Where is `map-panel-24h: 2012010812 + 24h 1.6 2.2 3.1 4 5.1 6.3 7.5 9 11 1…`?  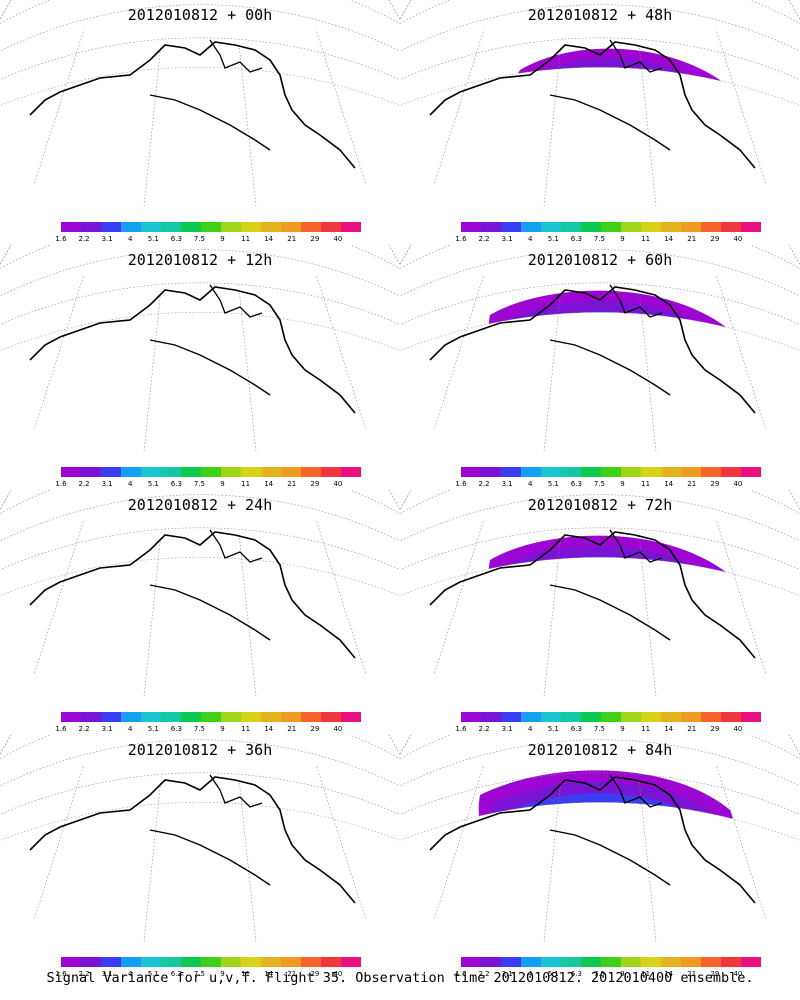
map-panel-24h: 2012010812 + 24h 1.6 2.2 3.1 4 5.1 6.3 7.5 9 11 1… is located at coordinates (200, 612).